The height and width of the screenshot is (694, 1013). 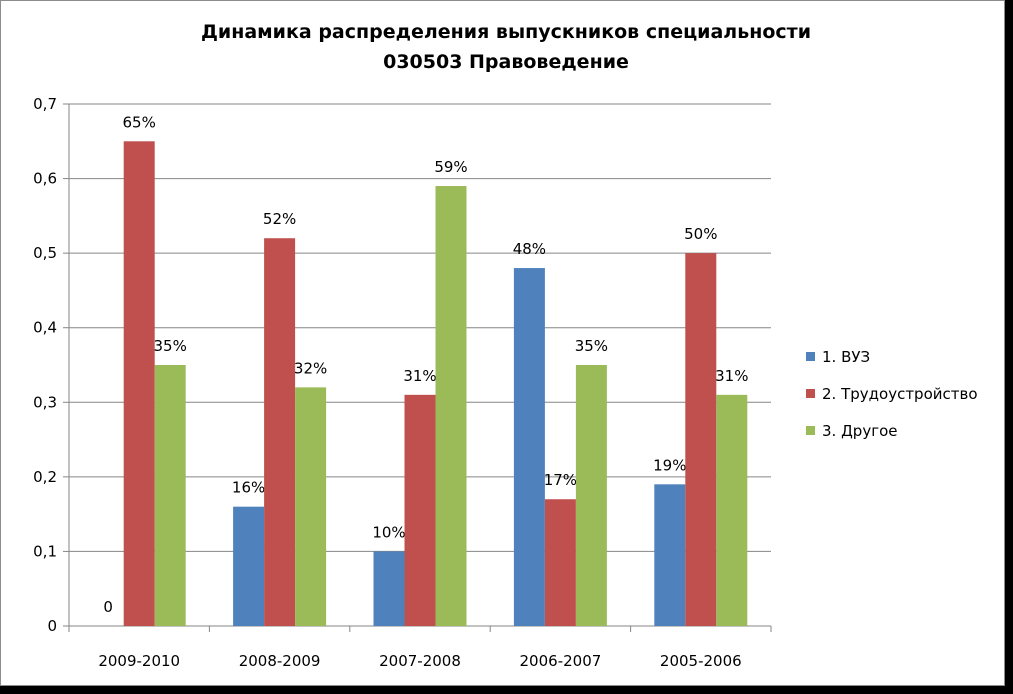 What do you see at coordinates (108, 607) in the screenshot?
I see `data-label: 0` at bounding box center [108, 607].